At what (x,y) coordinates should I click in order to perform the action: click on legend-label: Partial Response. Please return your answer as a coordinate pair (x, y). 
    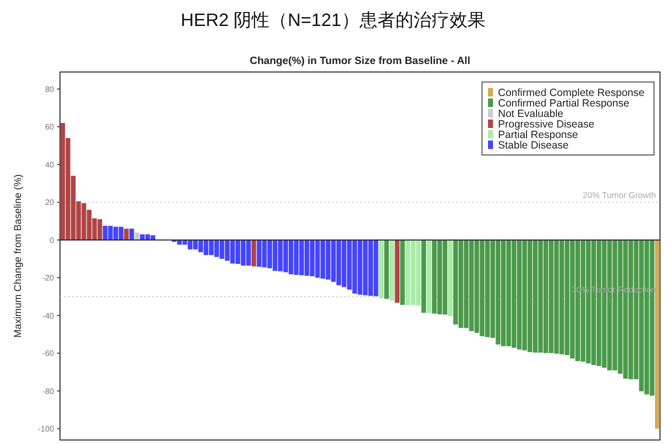
    Looking at the image, I should click on (538, 135).